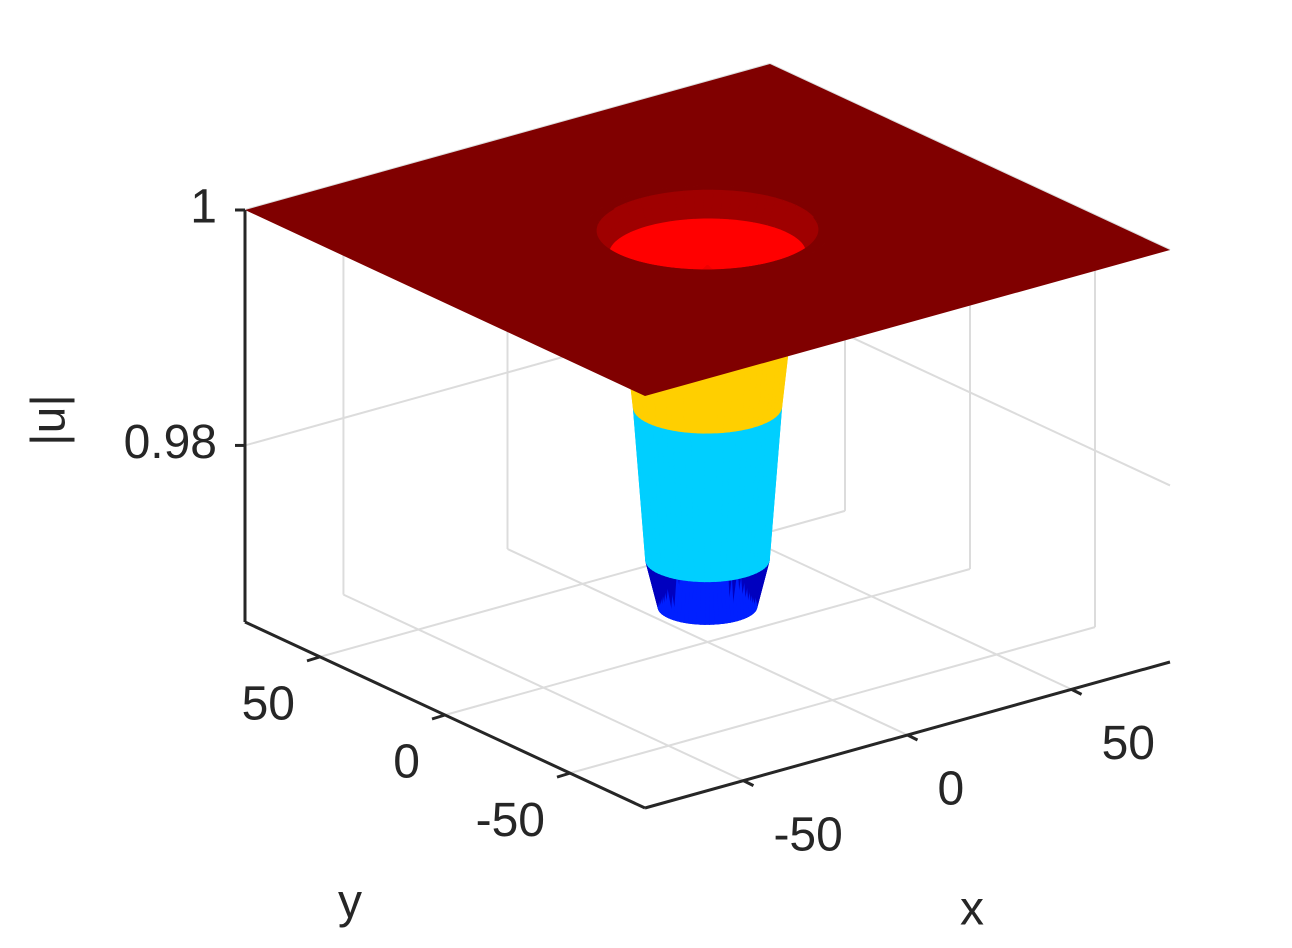 This screenshot has height=948, width=1292. Describe the element at coordinates (406, 762) in the screenshot. I see `y-tick-label: 0` at that location.